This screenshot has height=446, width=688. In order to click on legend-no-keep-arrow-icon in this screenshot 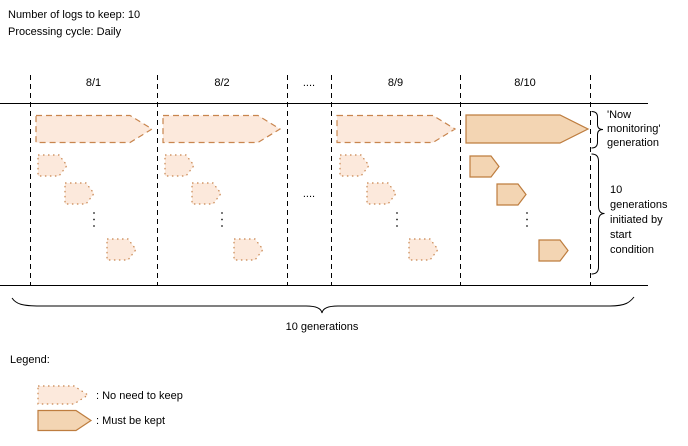, I will do `click(63, 395)`.